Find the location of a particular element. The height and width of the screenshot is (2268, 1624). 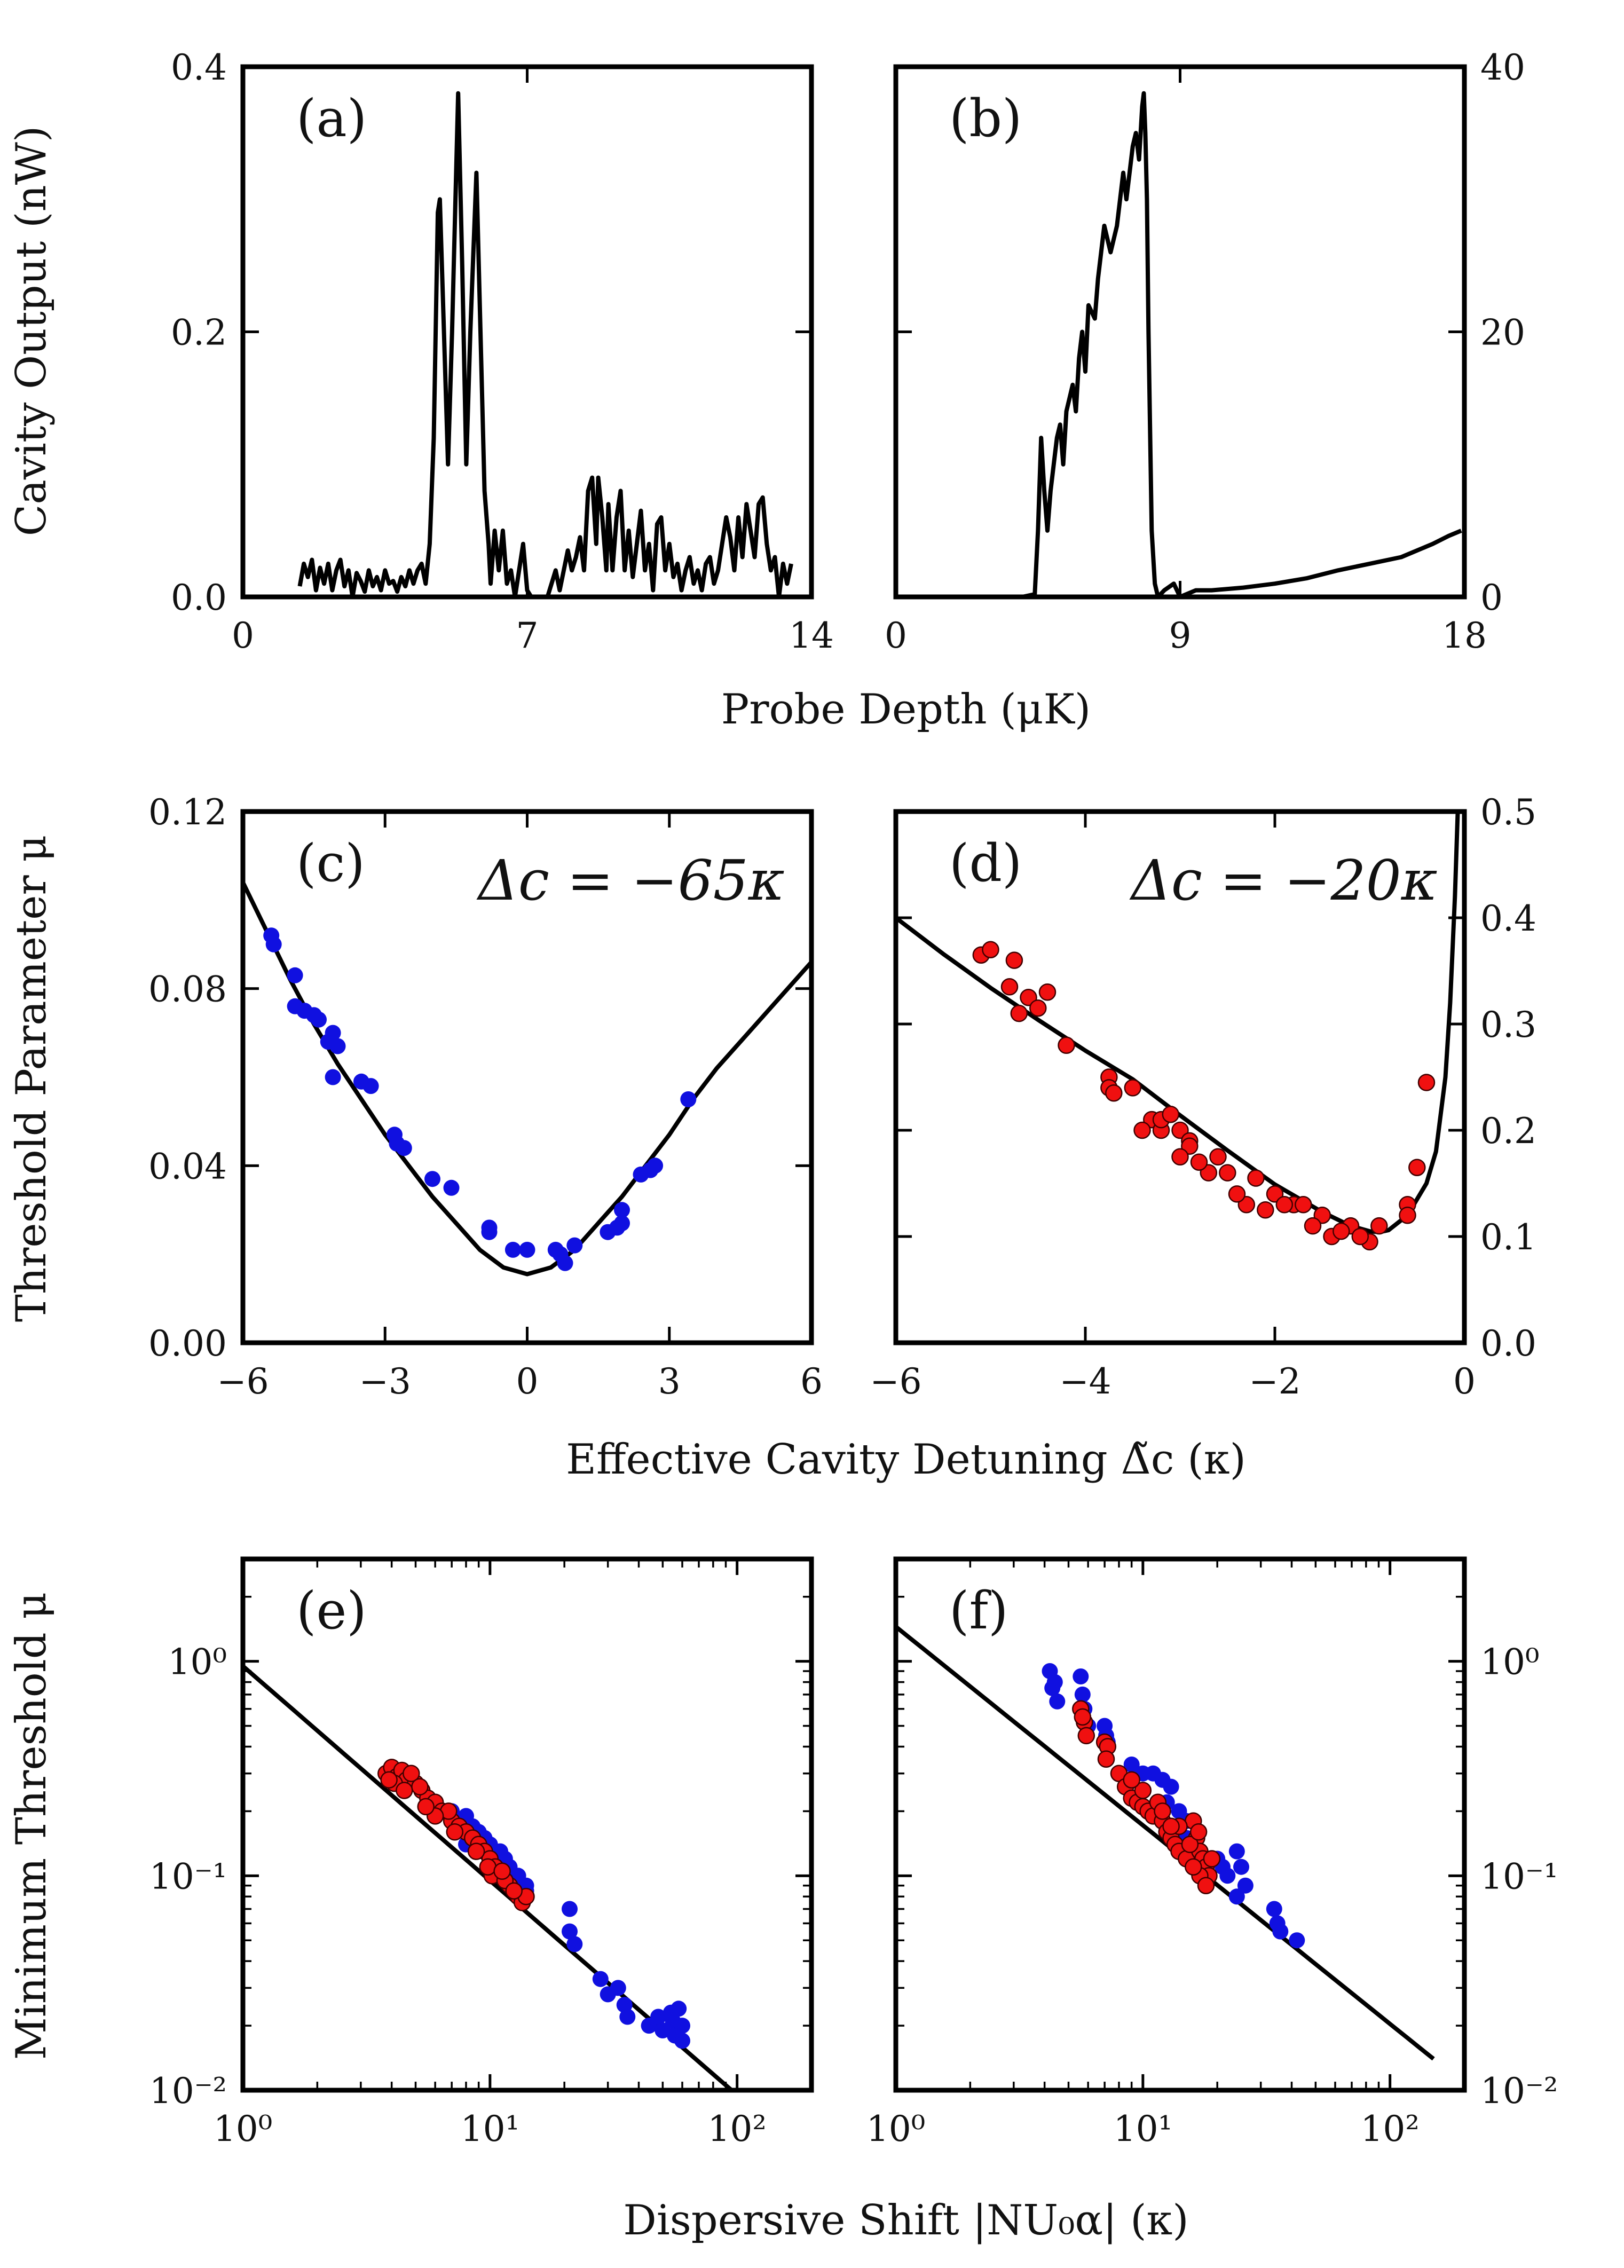

y-tick-label-c: 0.04 is located at coordinates (188, 1166).